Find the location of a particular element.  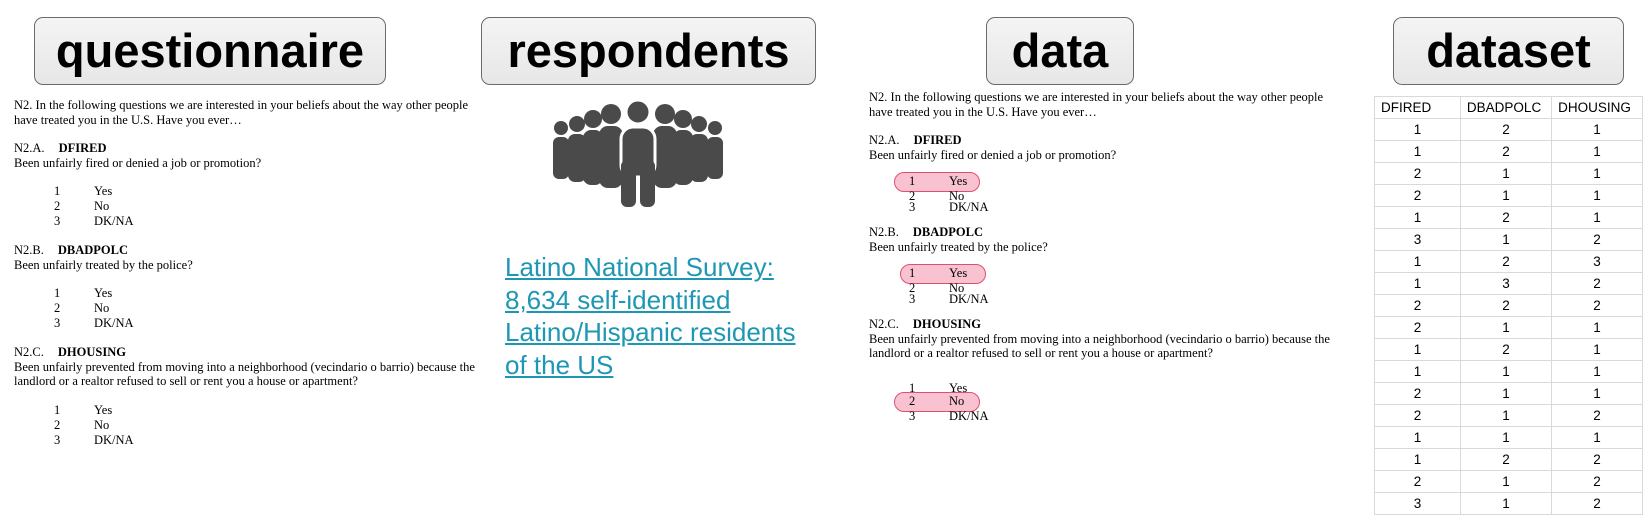

data-item-dfired: N2.A. DFIRED is located at coordinates (915, 140).